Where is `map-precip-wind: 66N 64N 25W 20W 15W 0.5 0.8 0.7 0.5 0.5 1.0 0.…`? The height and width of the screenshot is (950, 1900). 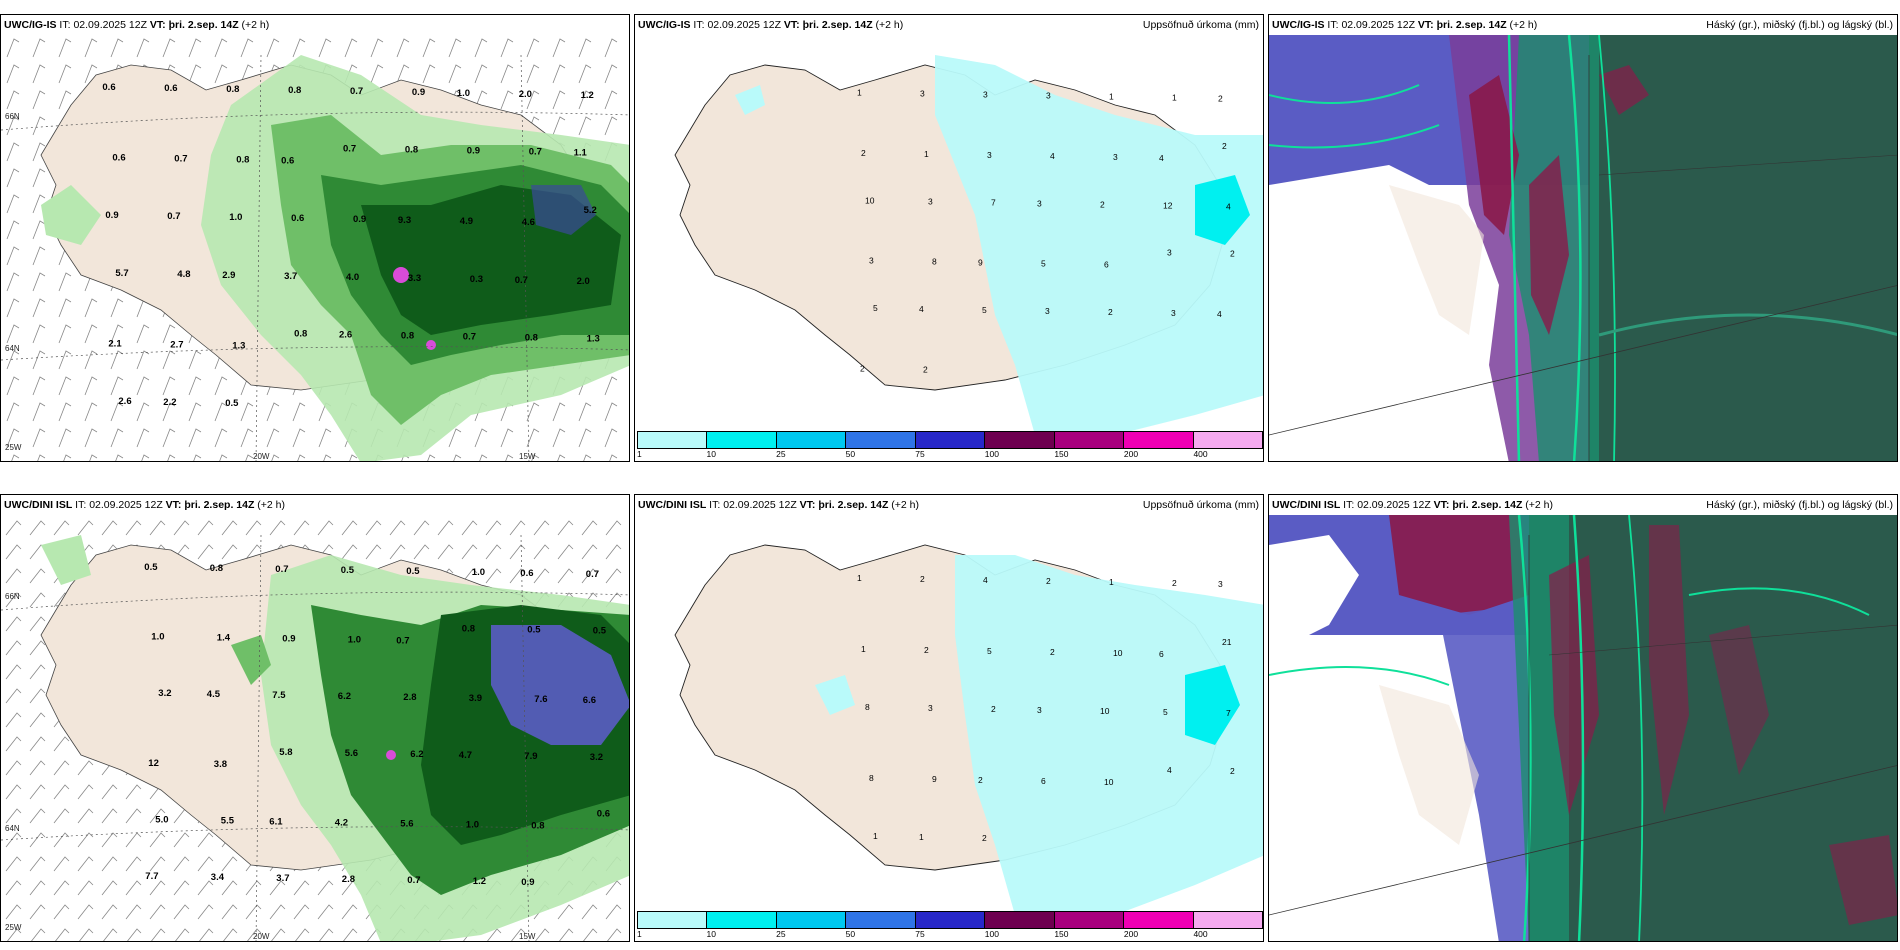
map-precip-wind: 66N 64N 25W 20W 15W 0.5 0.8 0.7 0.5 0.5 1.0 0.… is located at coordinates (315, 728).